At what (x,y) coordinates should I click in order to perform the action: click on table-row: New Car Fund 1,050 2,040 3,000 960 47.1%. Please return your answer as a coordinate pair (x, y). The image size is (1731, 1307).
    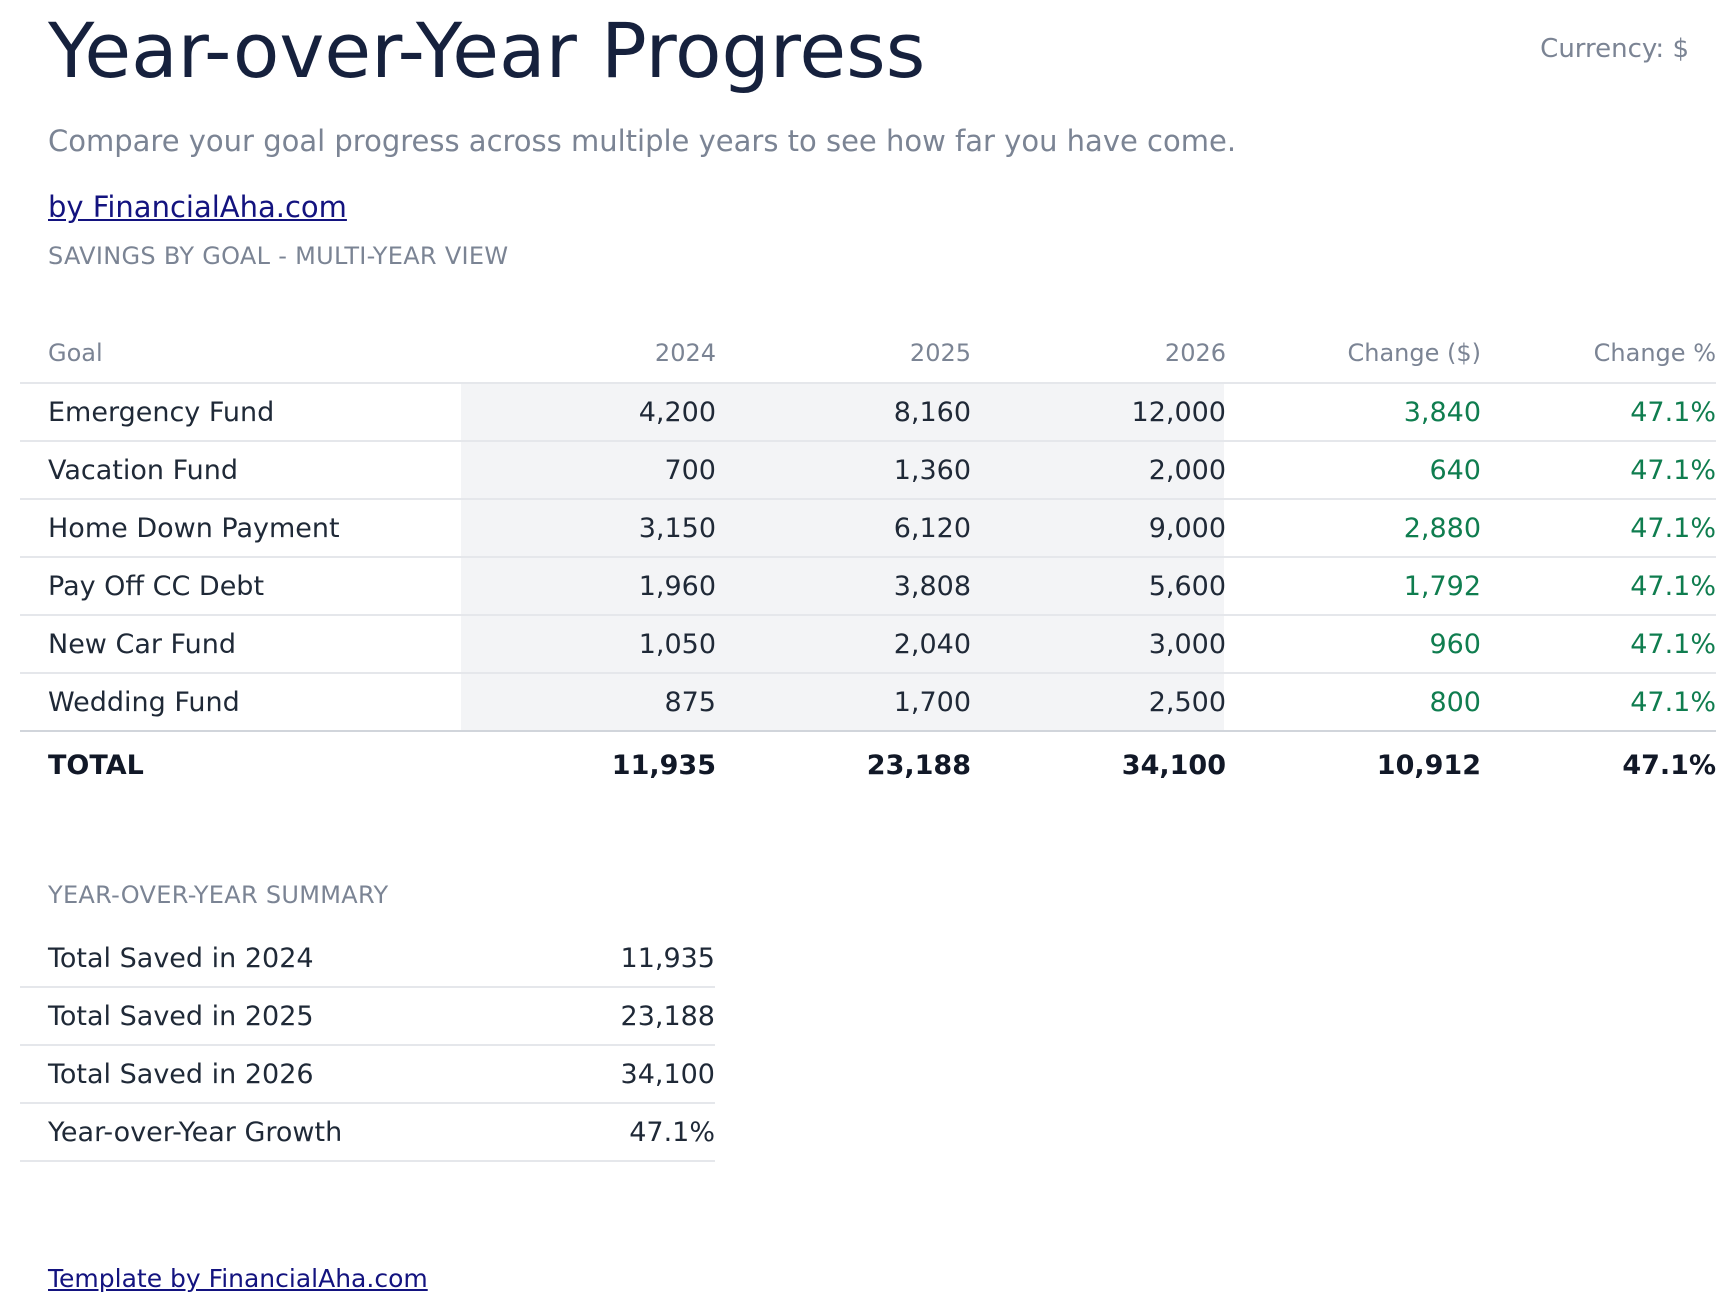
    Looking at the image, I should click on (868, 645).